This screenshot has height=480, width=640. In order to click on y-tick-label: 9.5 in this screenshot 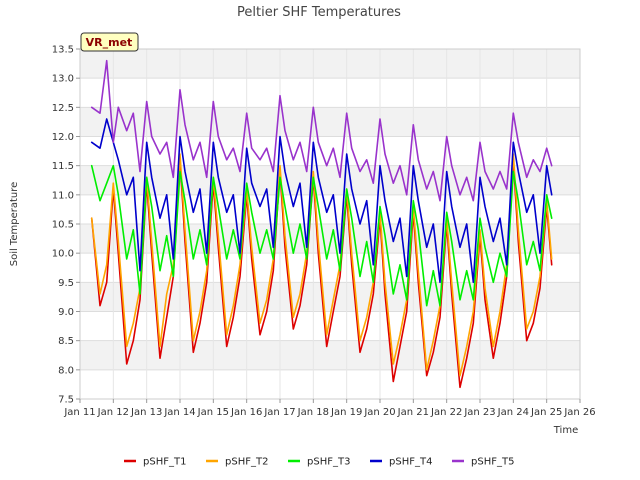, I will do `click(66, 283)`.